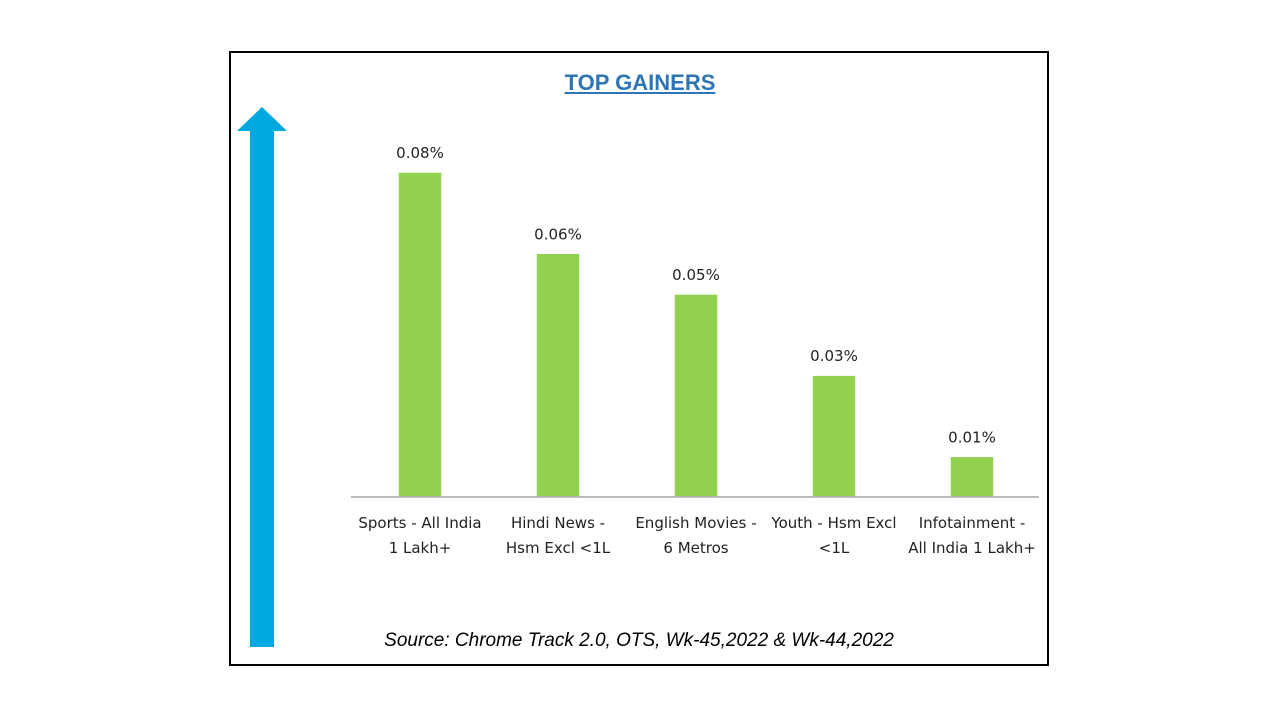  Describe the element at coordinates (696, 548) in the screenshot. I see `category-label-line: 6 Metros` at that location.